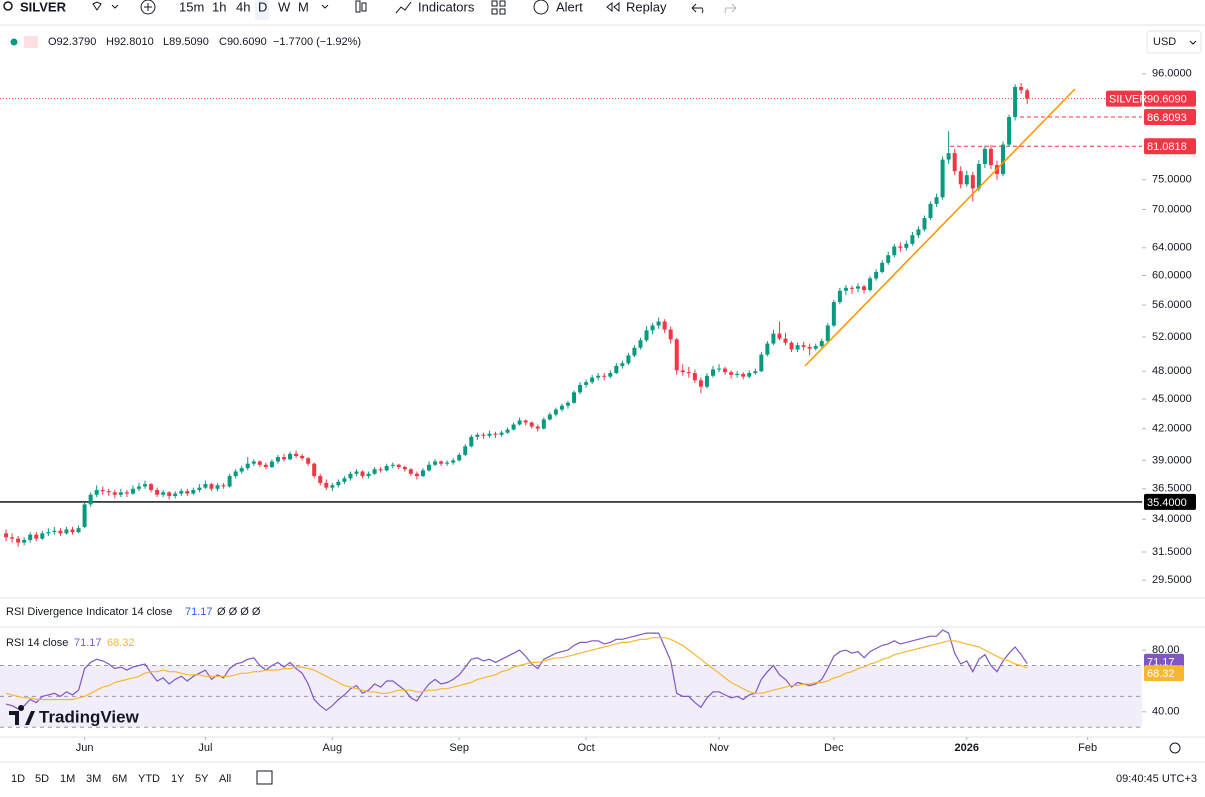  I want to click on range-button: 3M, so click(93, 779).